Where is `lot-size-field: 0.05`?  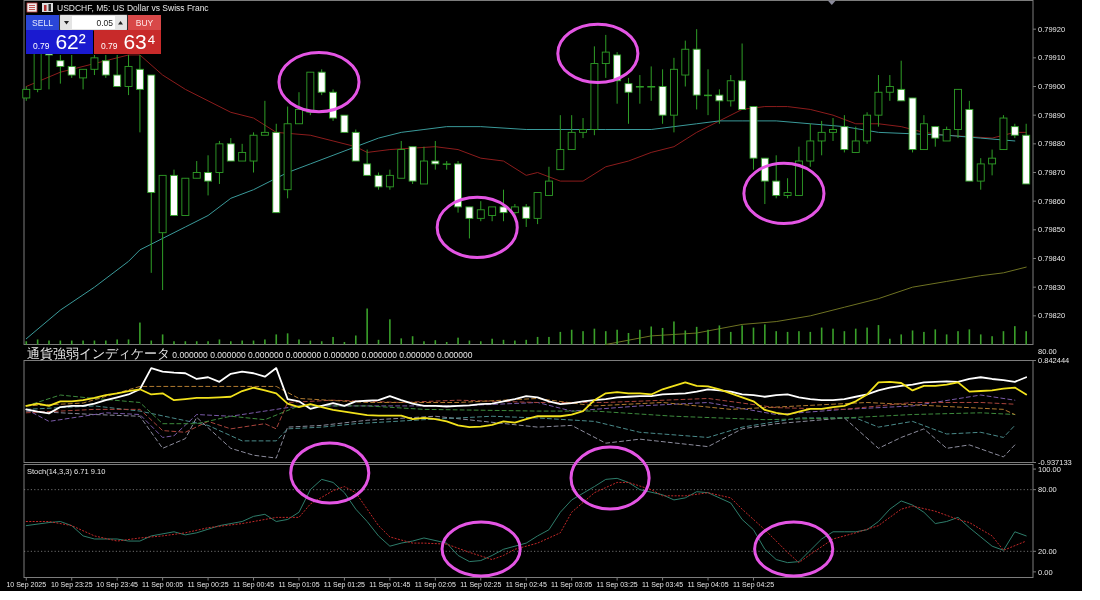
lot-size-field: 0.05 is located at coordinates (93, 22).